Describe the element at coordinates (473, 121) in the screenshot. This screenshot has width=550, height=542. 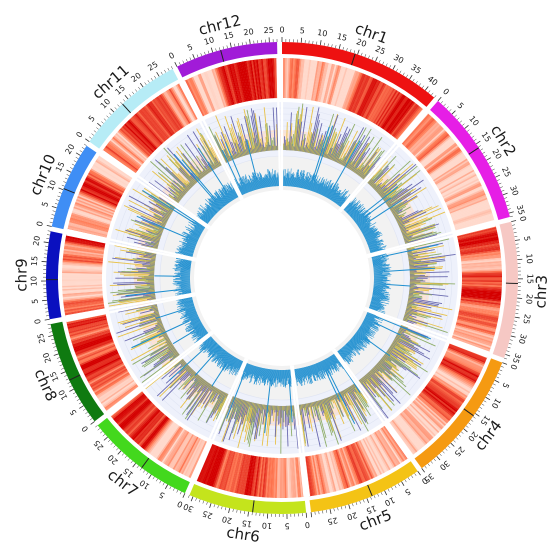
I see `tick-label: 10` at that location.